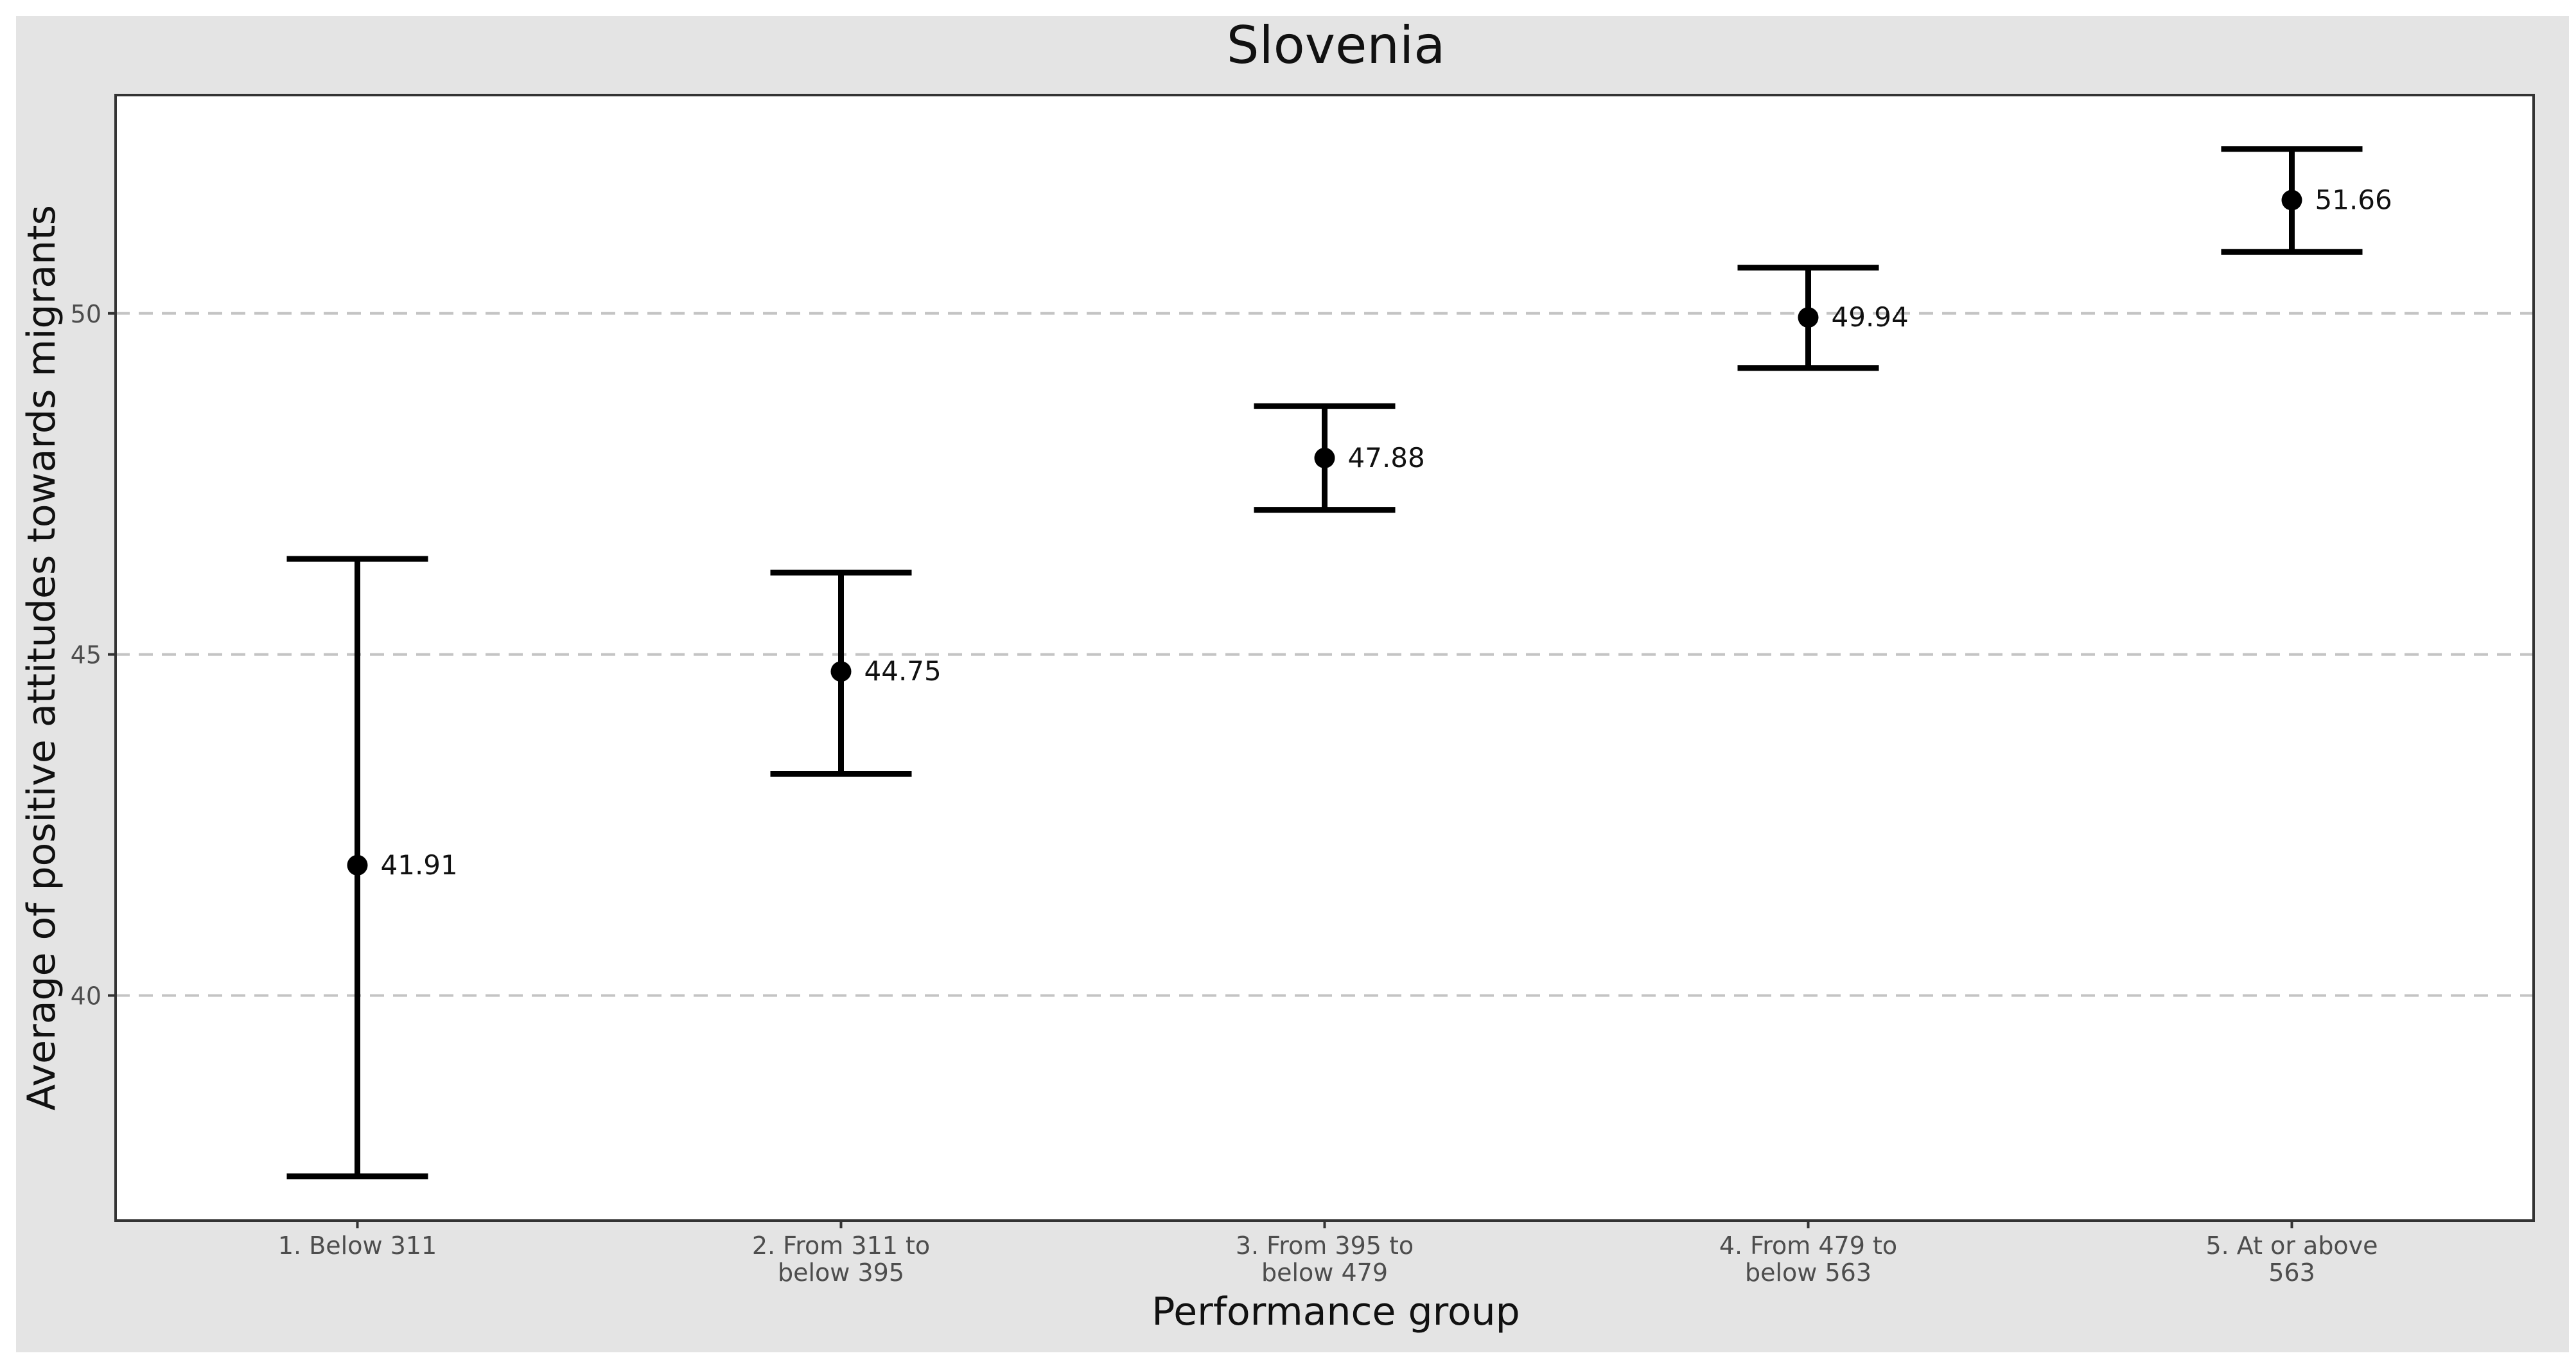 The width and height of the screenshot is (2576, 1360). What do you see at coordinates (841, 1272) in the screenshot?
I see `x-tick-label-line: below 395` at bounding box center [841, 1272].